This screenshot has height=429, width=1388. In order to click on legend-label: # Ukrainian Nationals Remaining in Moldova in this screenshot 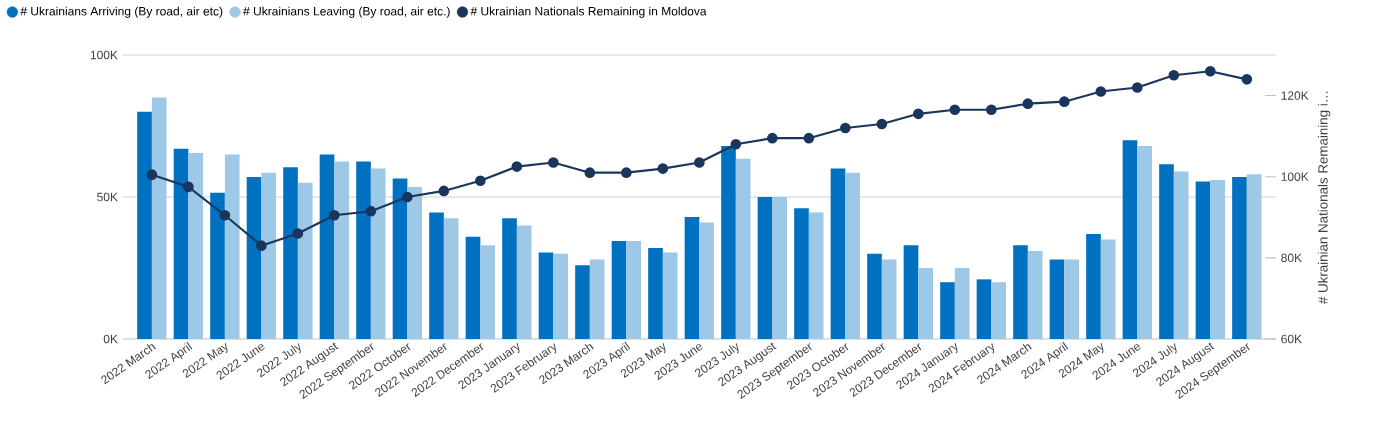, I will do `click(588, 12)`.